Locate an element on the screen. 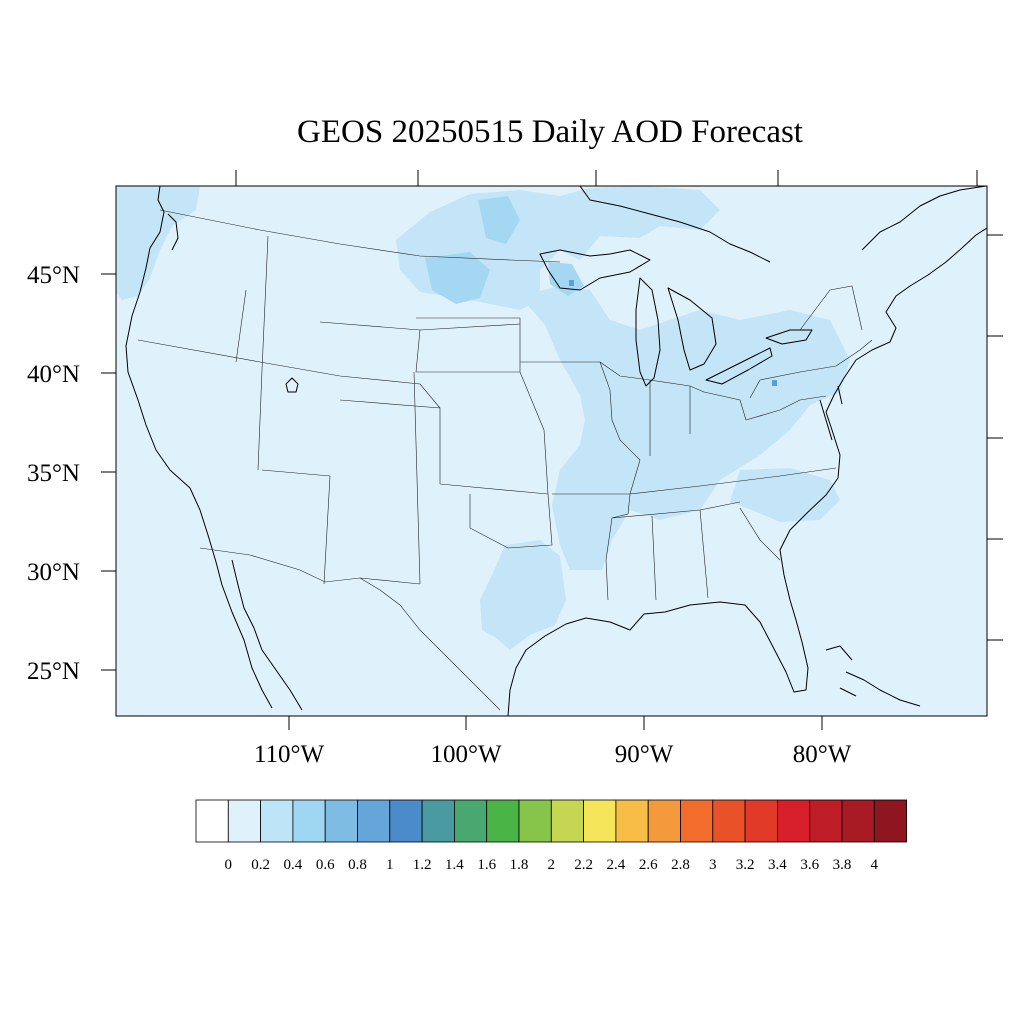 This screenshot has width=1024, height=1024. colorbar-boxes is located at coordinates (551, 821).